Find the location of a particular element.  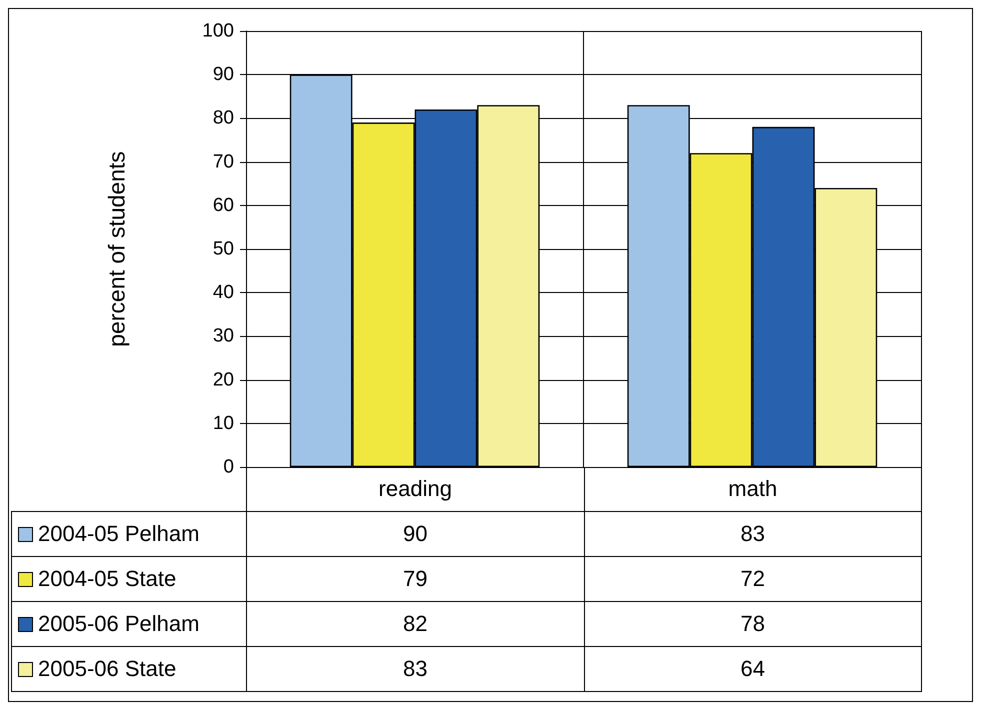

legend-label: 2004-05 State is located at coordinates (107, 579).